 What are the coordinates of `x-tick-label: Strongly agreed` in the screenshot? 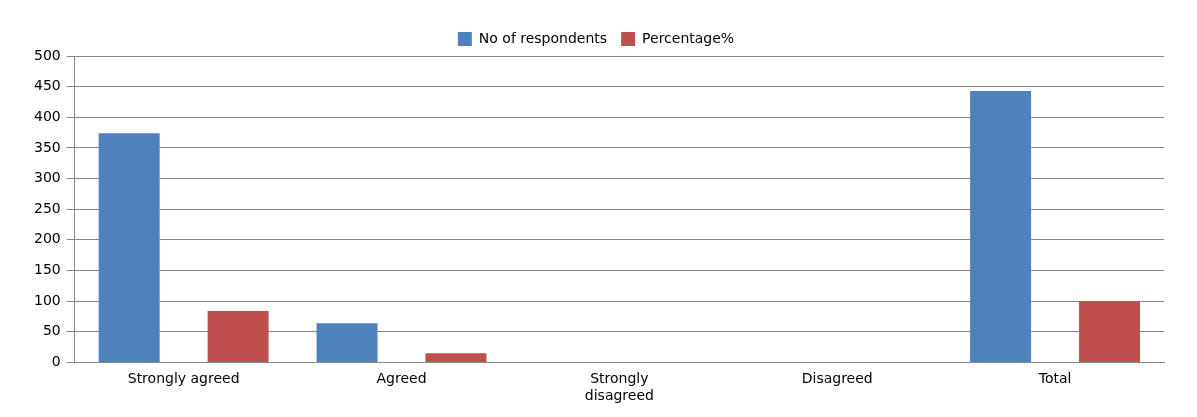 It's located at (183, 378).